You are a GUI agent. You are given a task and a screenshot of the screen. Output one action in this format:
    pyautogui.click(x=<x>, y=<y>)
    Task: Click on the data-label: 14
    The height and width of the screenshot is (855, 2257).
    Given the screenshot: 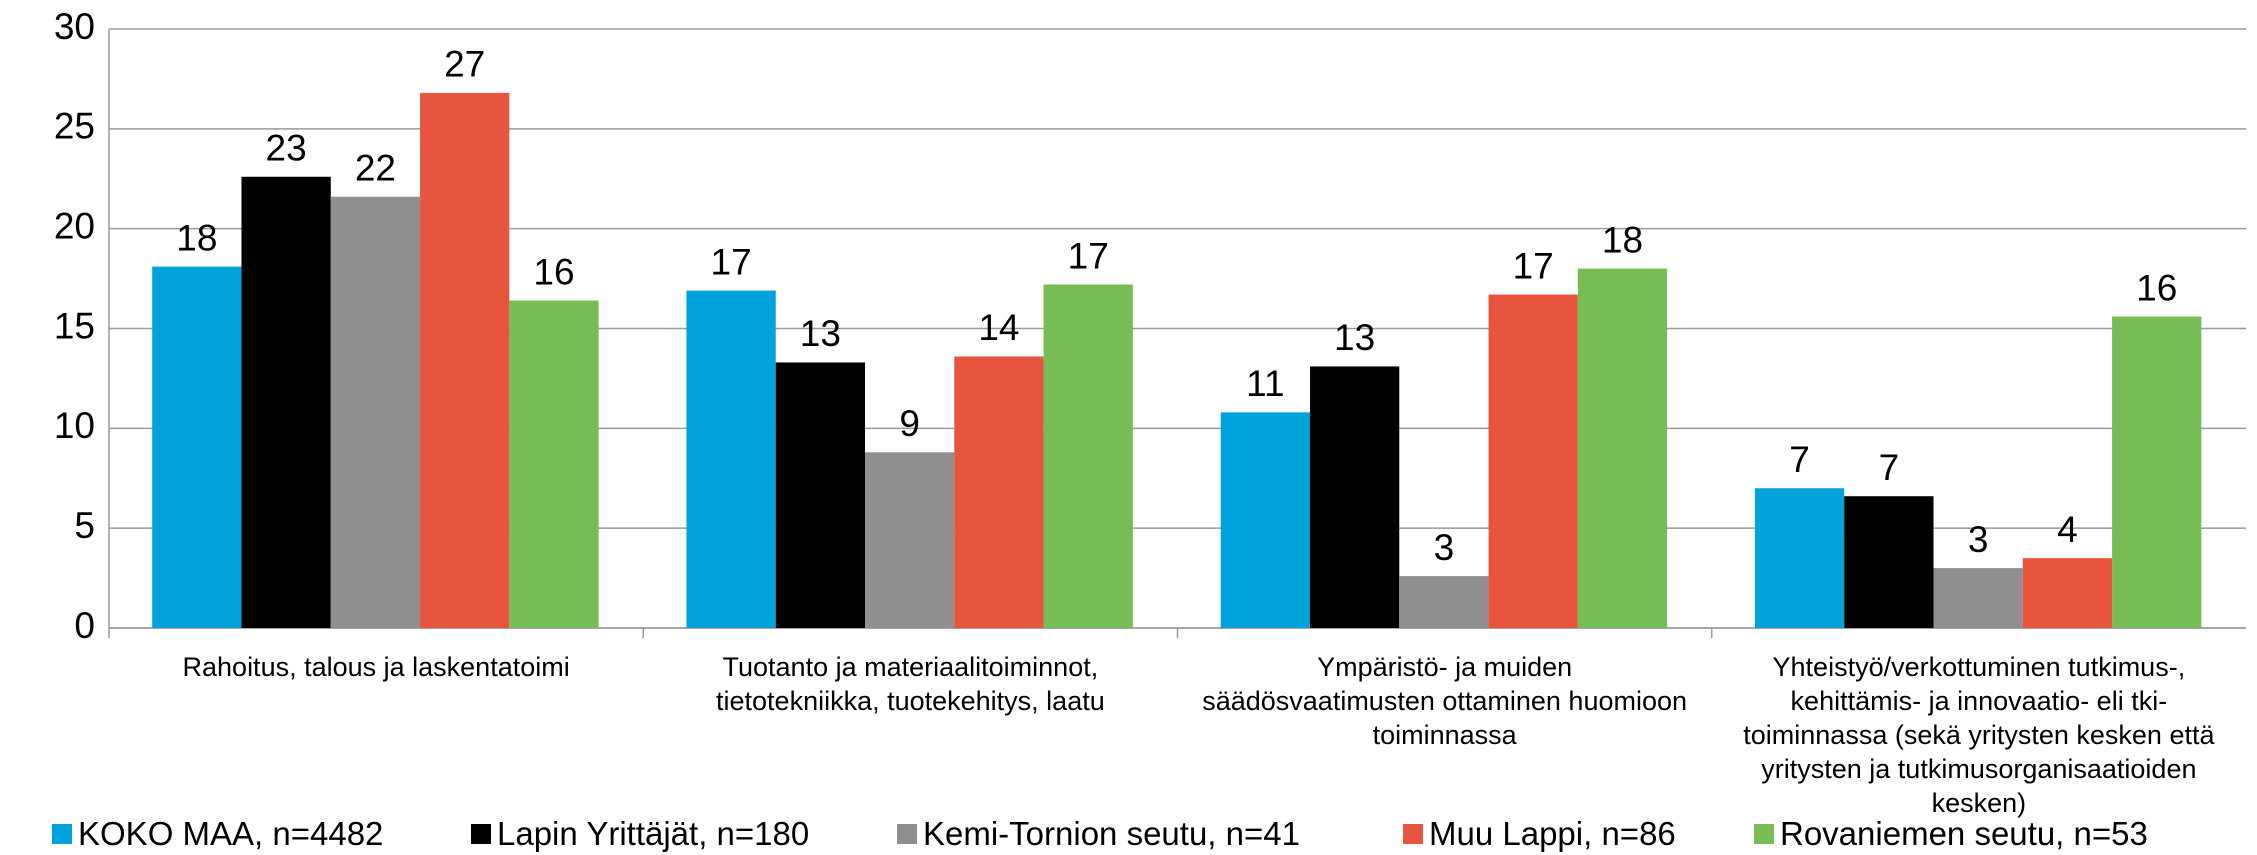 What is the action you would take?
    pyautogui.click(x=998, y=327)
    